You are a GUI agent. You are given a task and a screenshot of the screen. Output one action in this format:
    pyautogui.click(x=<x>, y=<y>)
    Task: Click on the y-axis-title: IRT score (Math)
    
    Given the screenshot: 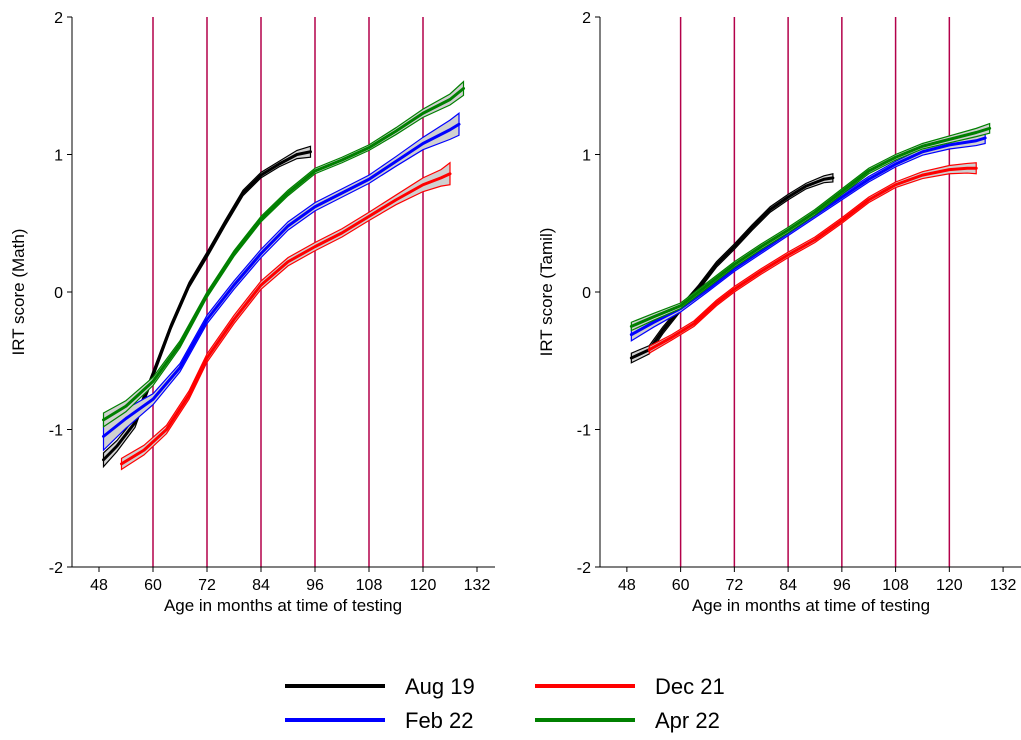 What is the action you would take?
    pyautogui.click(x=18, y=292)
    